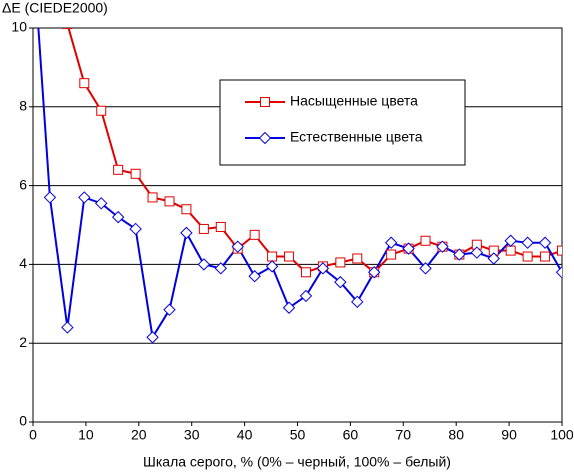 The height and width of the screenshot is (472, 574). What do you see at coordinates (354, 101) in the screenshot?
I see `legend-label: Насыщенные цвета` at bounding box center [354, 101].